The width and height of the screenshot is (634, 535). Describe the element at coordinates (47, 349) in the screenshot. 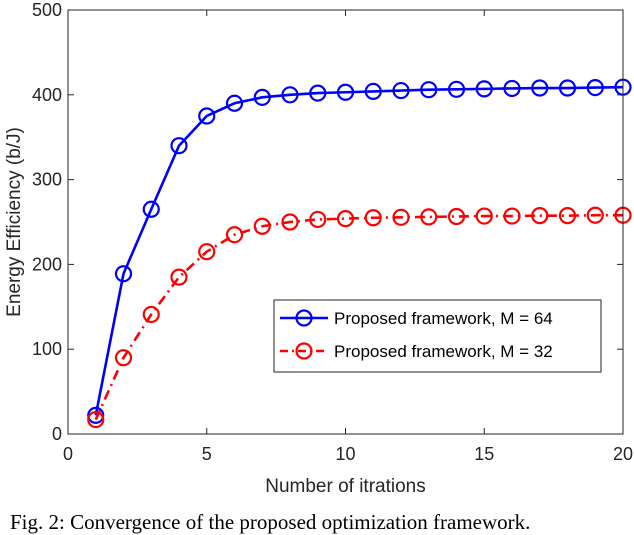

I see `y-tick-label: 100` at that location.